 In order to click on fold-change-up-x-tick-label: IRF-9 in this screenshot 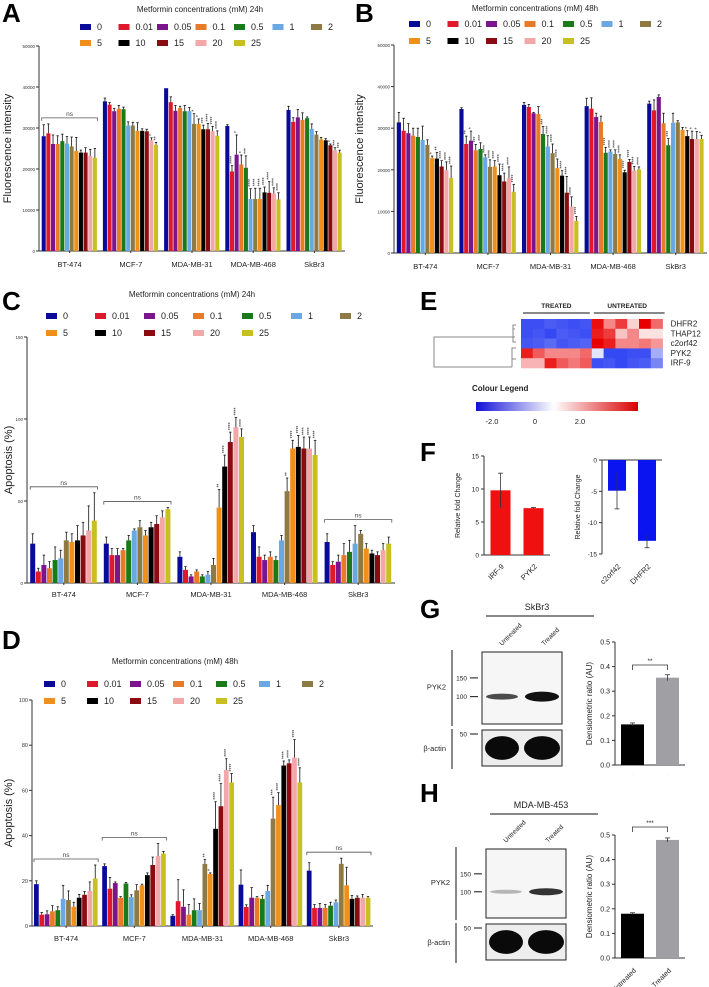, I will do `click(496, 572)`.